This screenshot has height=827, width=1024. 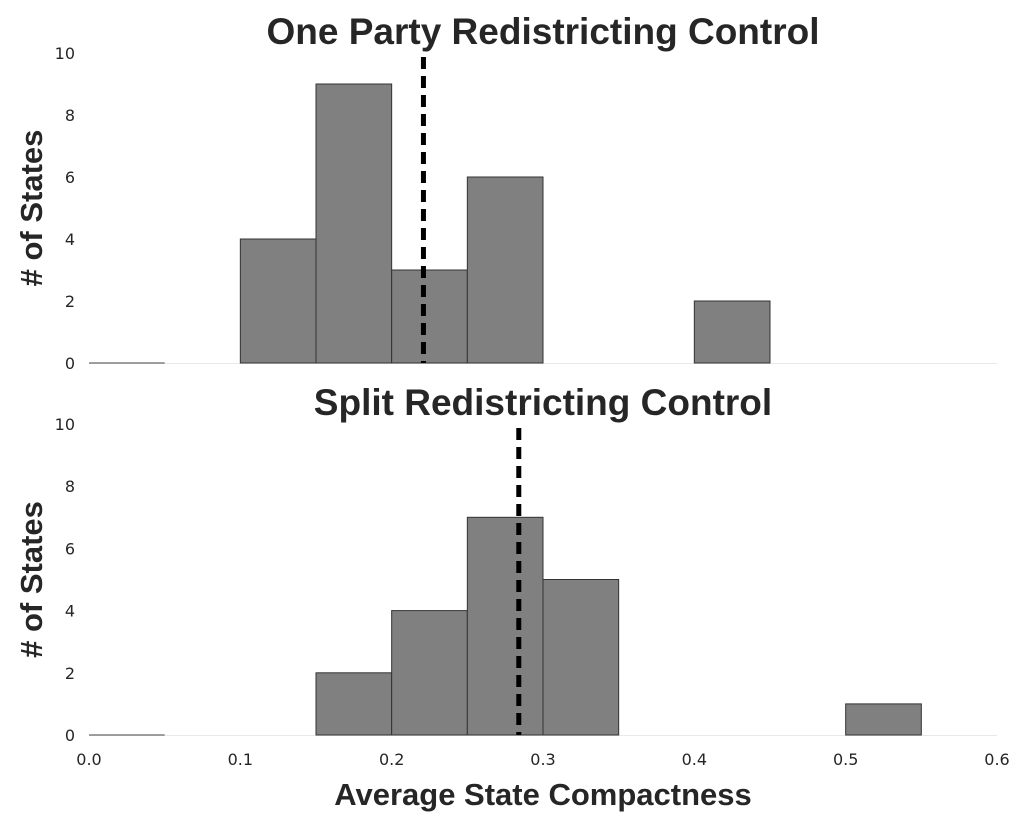 What do you see at coordinates (543, 794) in the screenshot?
I see `x-axis-label: Average State Compactness` at bounding box center [543, 794].